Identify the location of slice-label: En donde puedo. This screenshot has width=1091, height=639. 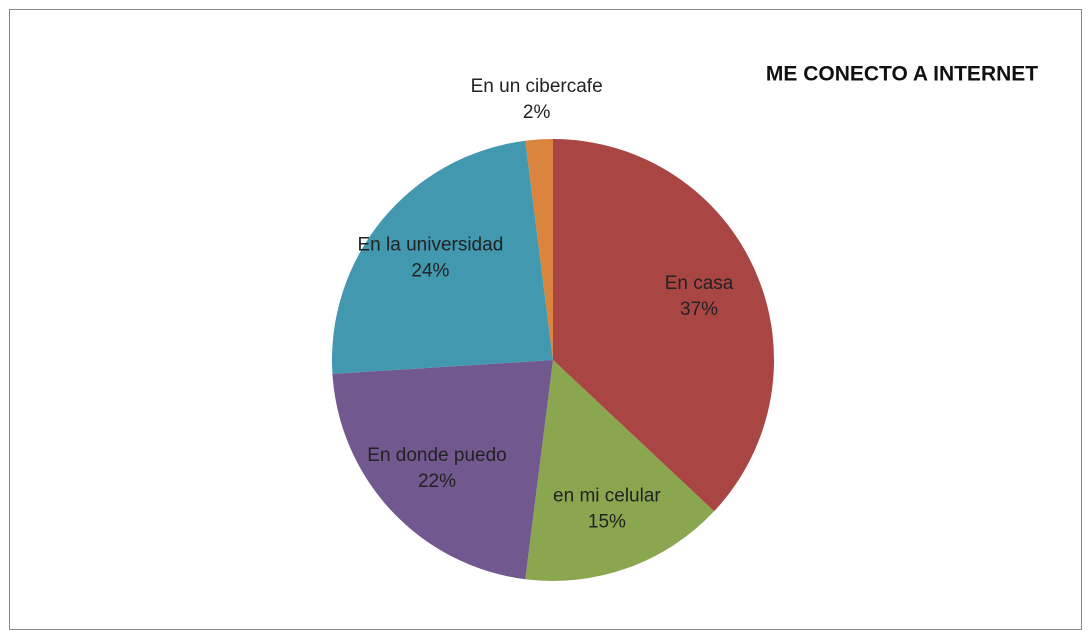
(436, 455).